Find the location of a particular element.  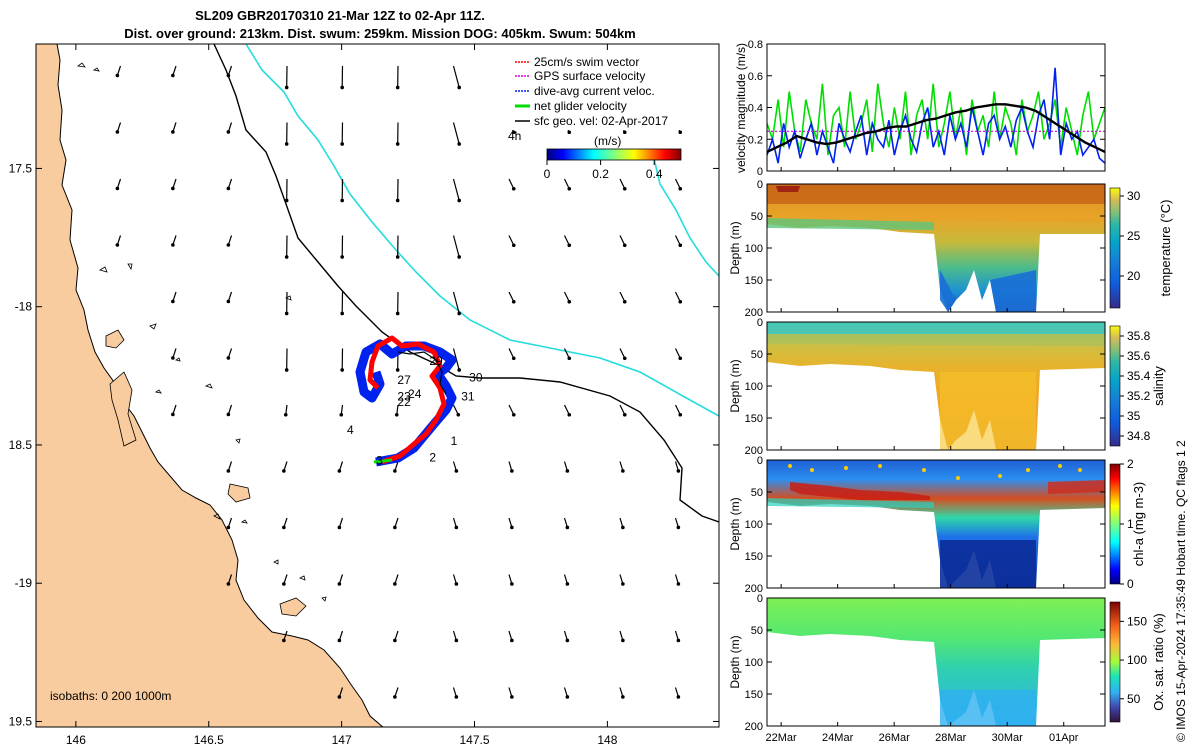

map-x-tick-label: 146 is located at coordinates (76, 740).